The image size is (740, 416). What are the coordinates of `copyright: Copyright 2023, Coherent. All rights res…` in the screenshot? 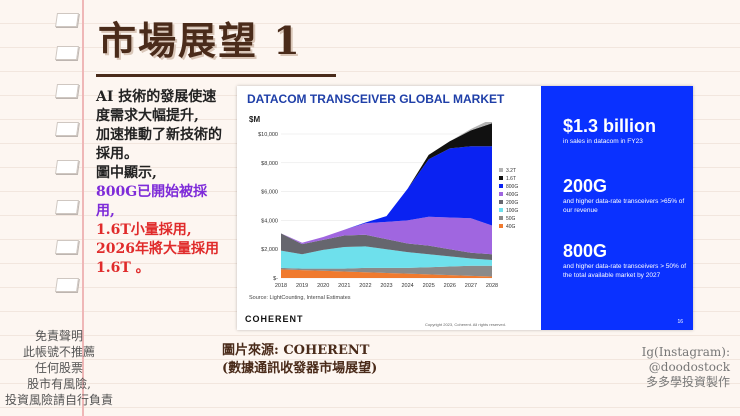 It's located at (465, 324).